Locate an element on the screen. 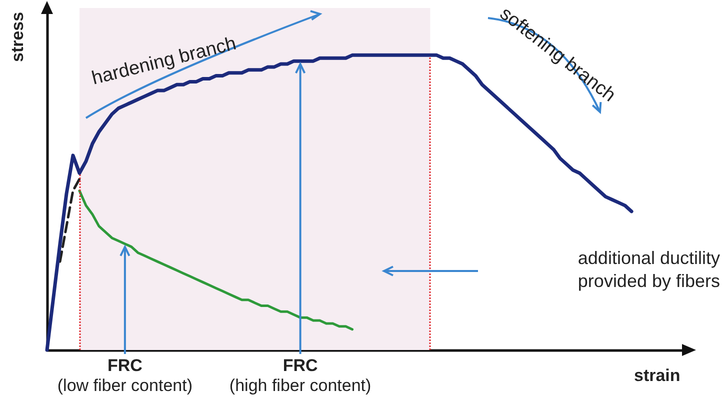 Image resolution: width=728 pixels, height=401 pixels. text: FRC (low fiber content) is located at coordinates (124, 376).